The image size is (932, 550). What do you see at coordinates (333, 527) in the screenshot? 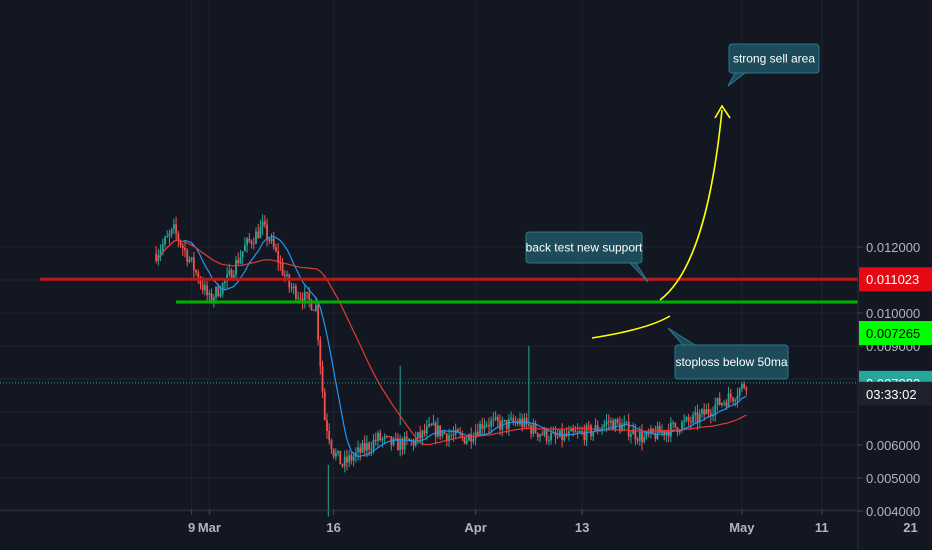
I see `x-tick-label: 16` at bounding box center [333, 527].